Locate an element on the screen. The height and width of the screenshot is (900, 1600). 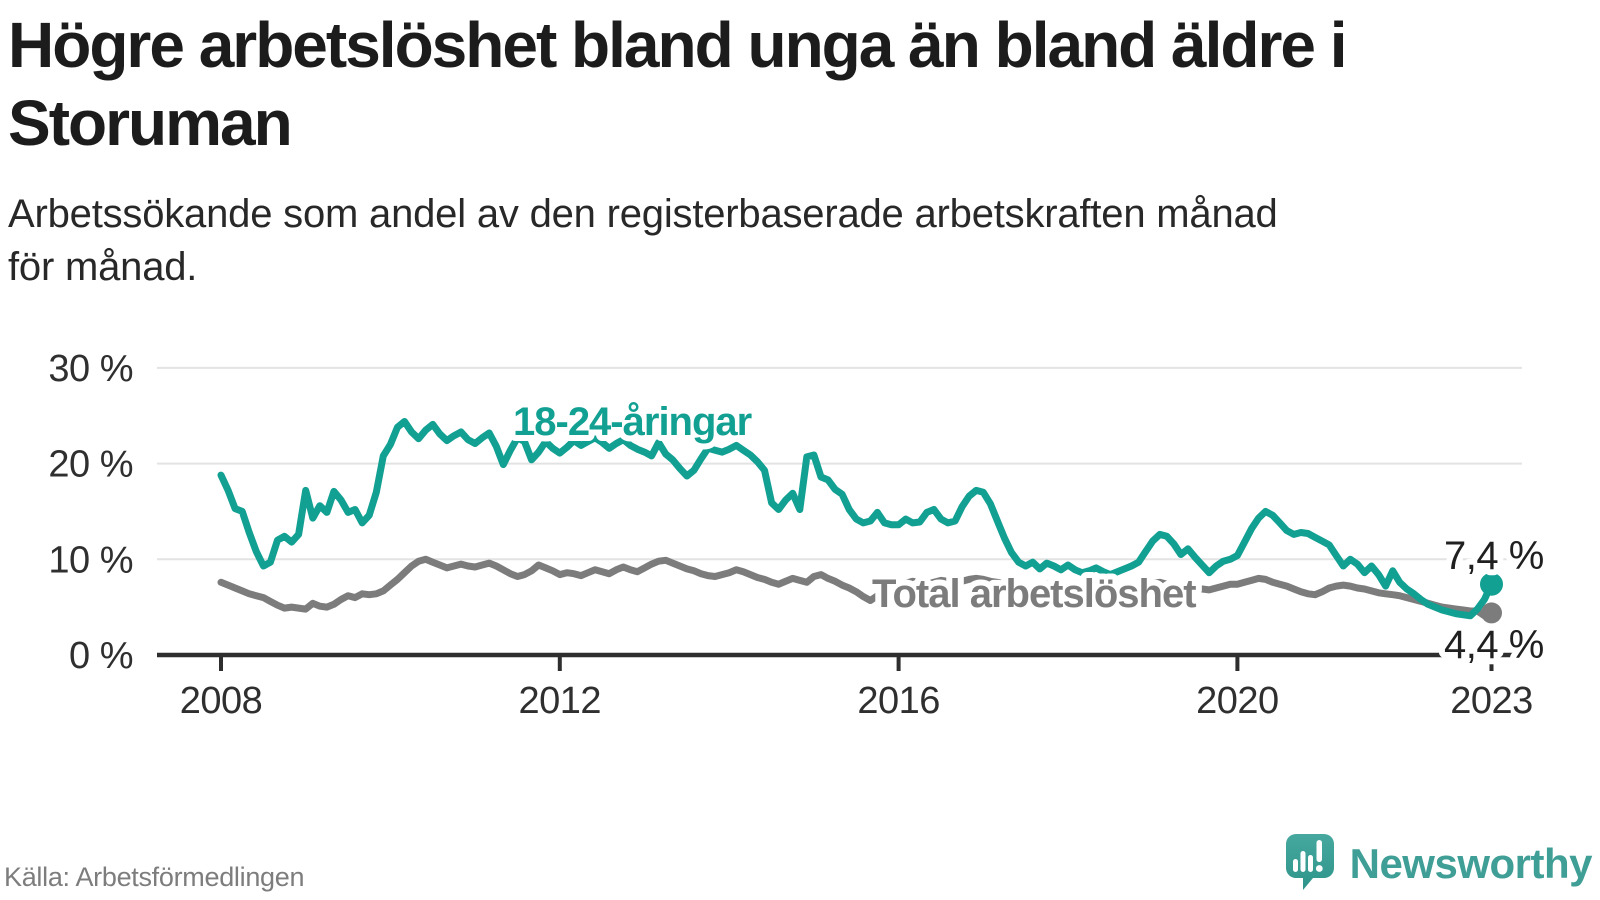
subtitle-line-2: för månad. is located at coordinates (103, 267).